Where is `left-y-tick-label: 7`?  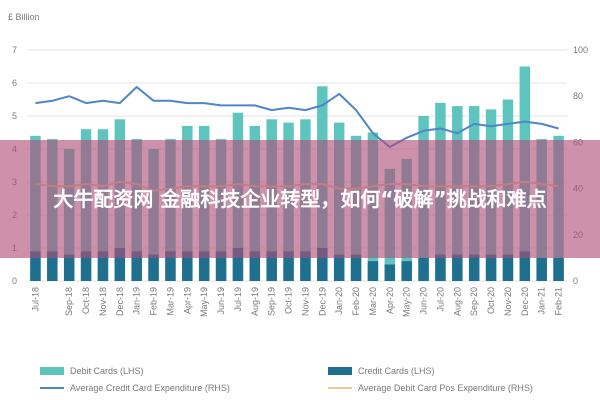
left-y-tick-label: 7 is located at coordinates (14, 50).